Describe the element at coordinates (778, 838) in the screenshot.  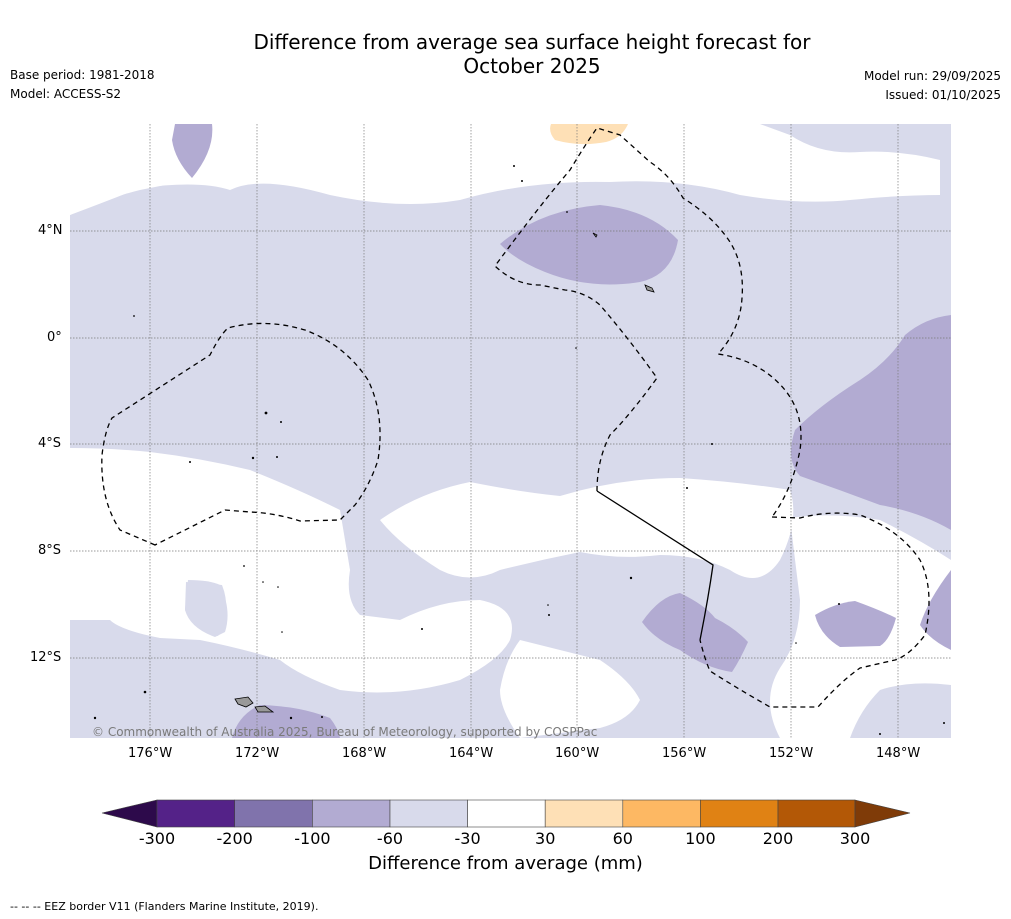
I see `colorbar-tick: 200` at that location.